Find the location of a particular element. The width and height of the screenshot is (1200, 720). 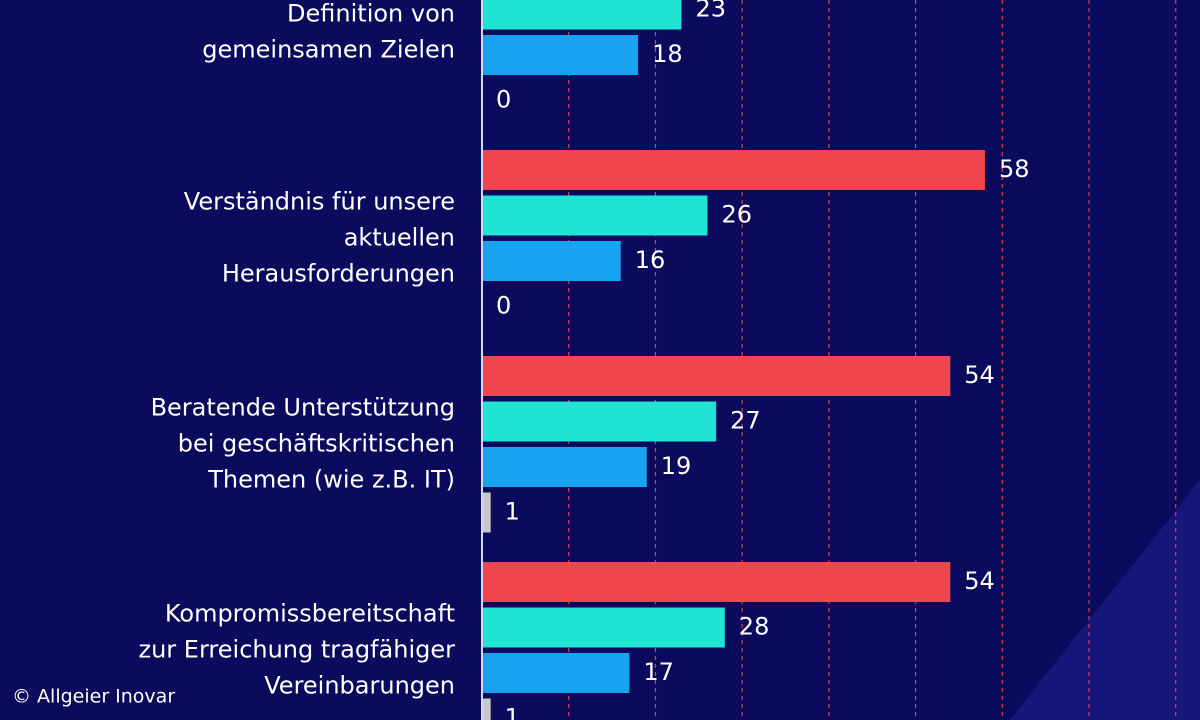

value-label: 28 is located at coordinates (754, 627).